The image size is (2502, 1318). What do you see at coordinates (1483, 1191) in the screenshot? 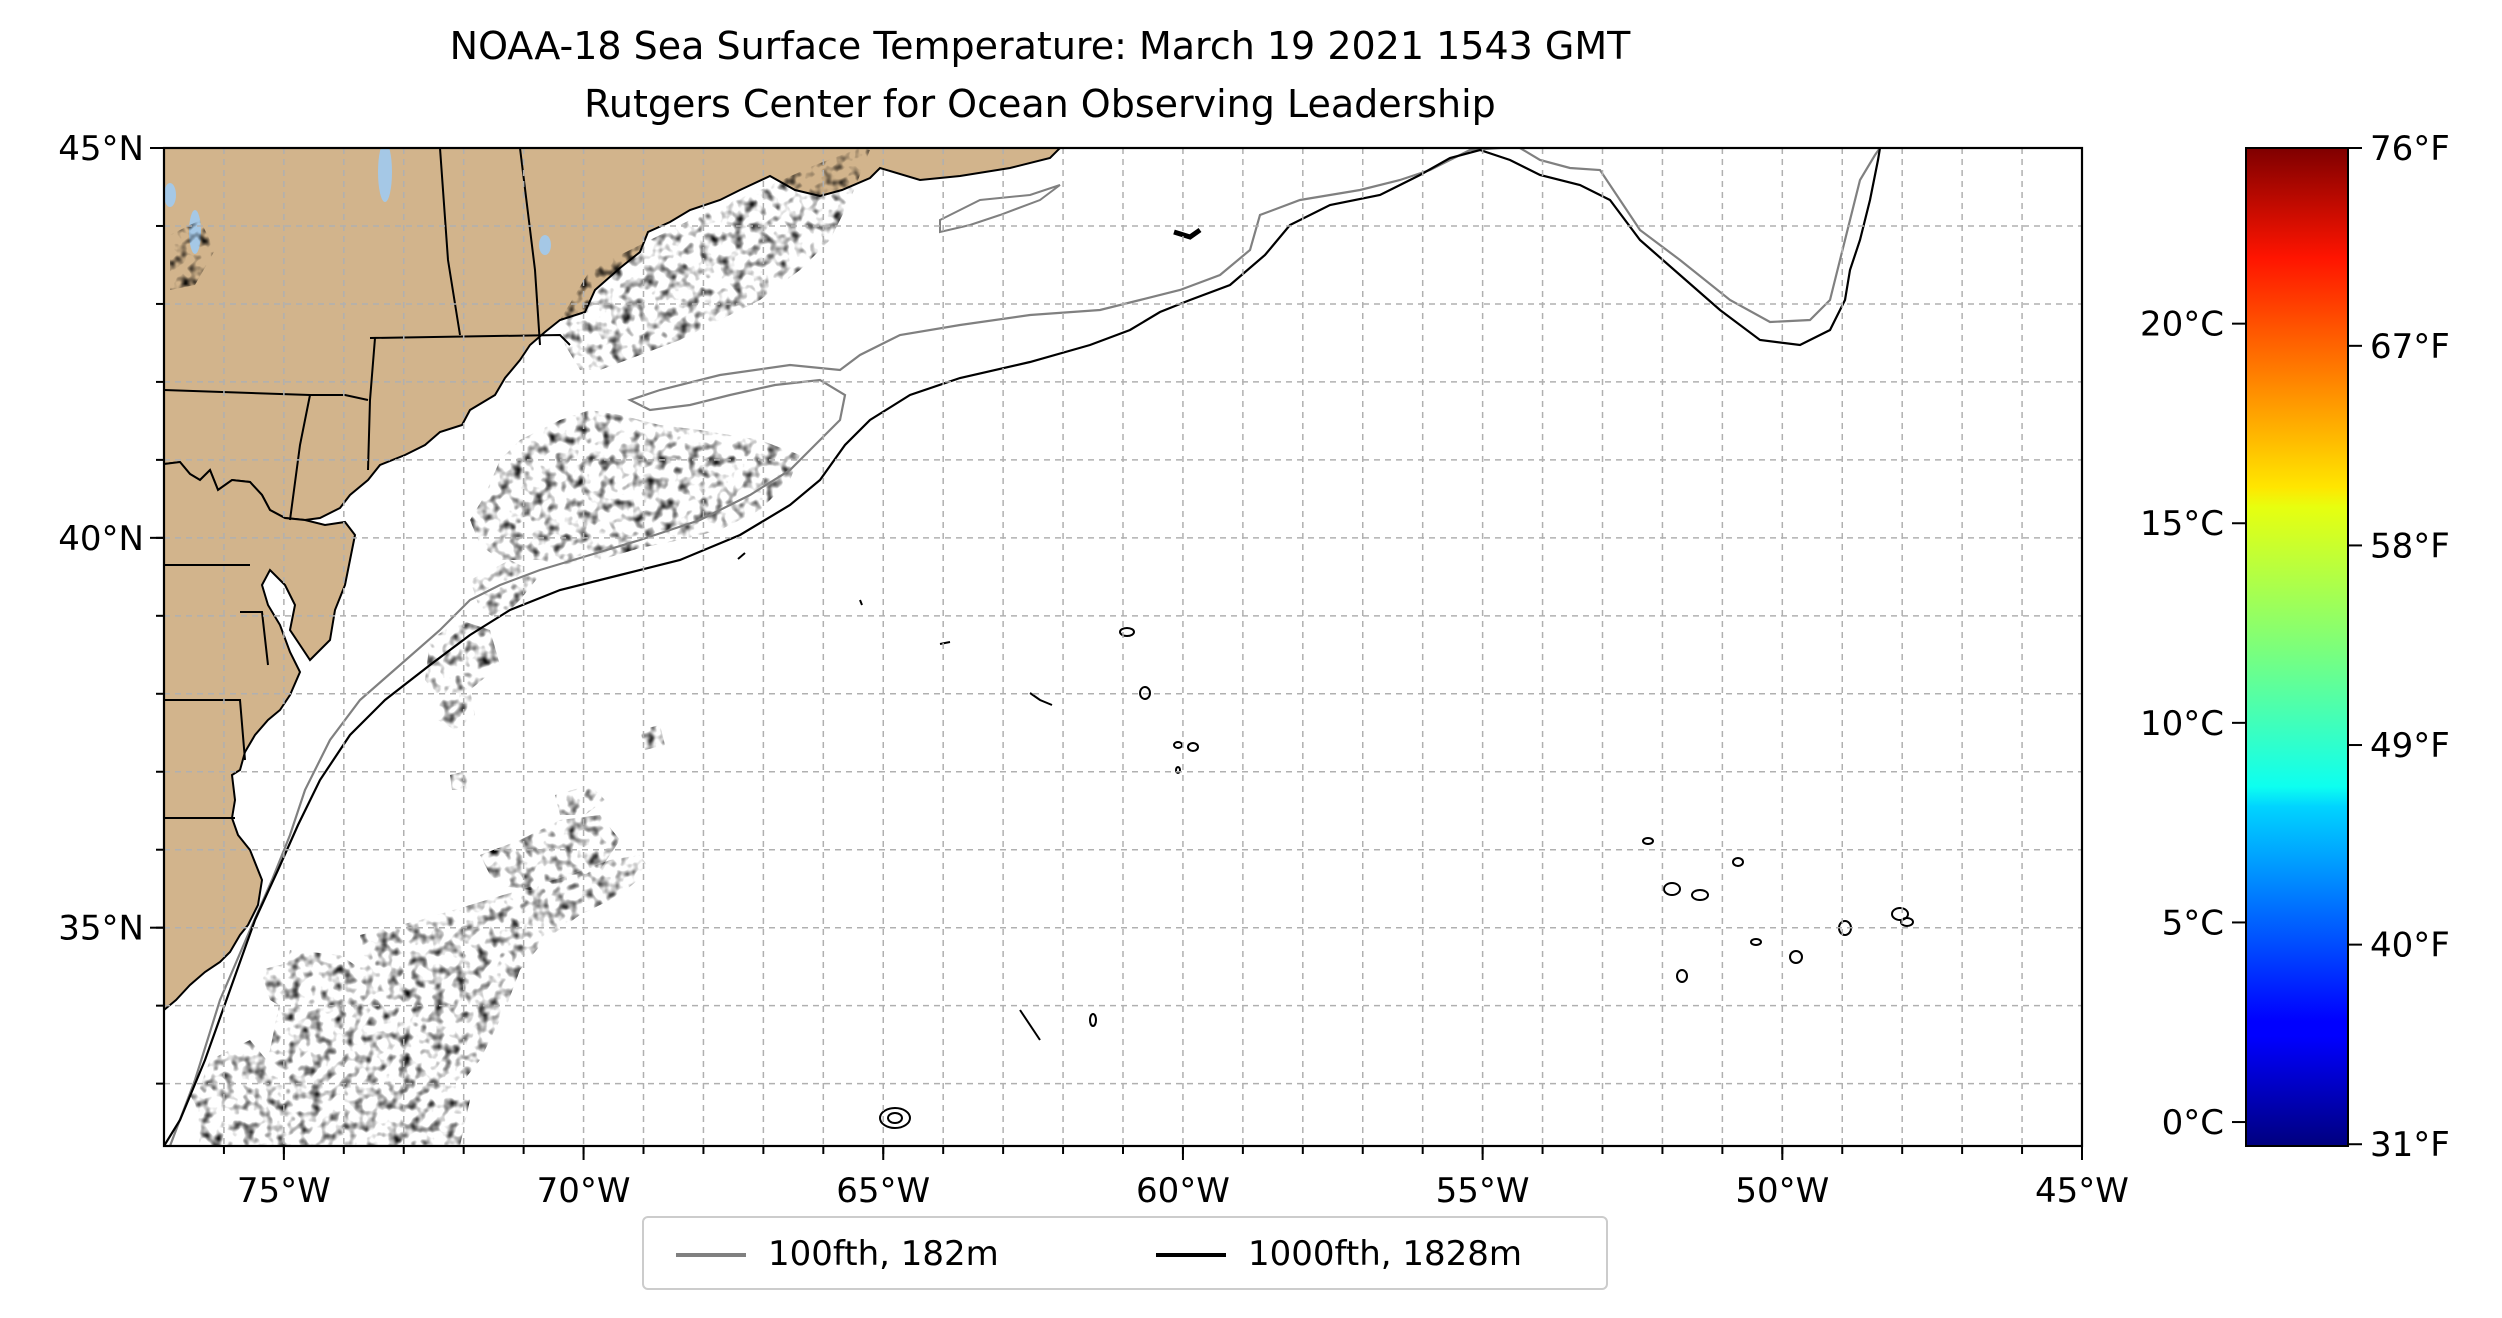
I see `lon-tick-label: 55°W` at bounding box center [1483, 1191].